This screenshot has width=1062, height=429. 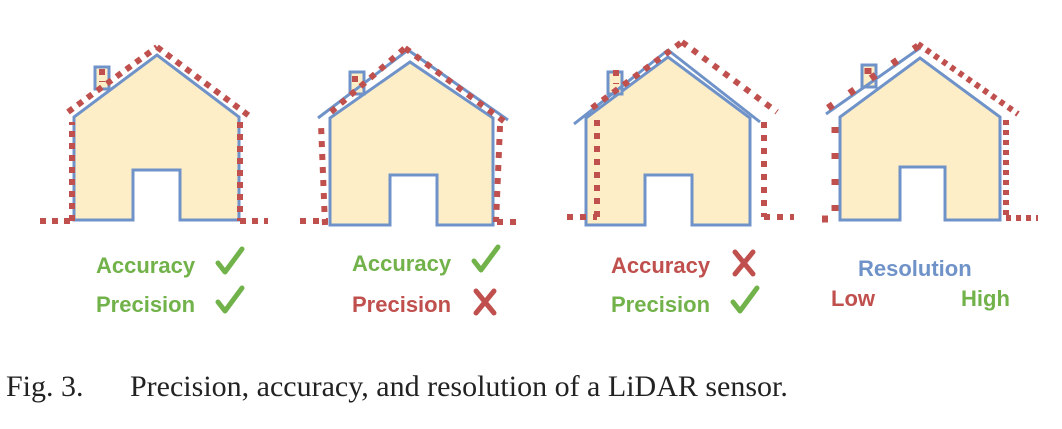 What do you see at coordinates (985, 298) in the screenshot?
I see `high-label: High` at bounding box center [985, 298].